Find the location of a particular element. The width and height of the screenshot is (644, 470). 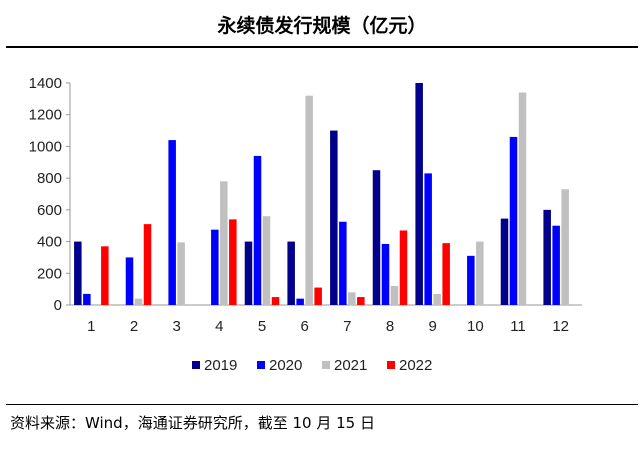

x-tick-labels: 1 2 3 4 5 6 7 8 9 10 11 12 is located at coordinates (328, 326).